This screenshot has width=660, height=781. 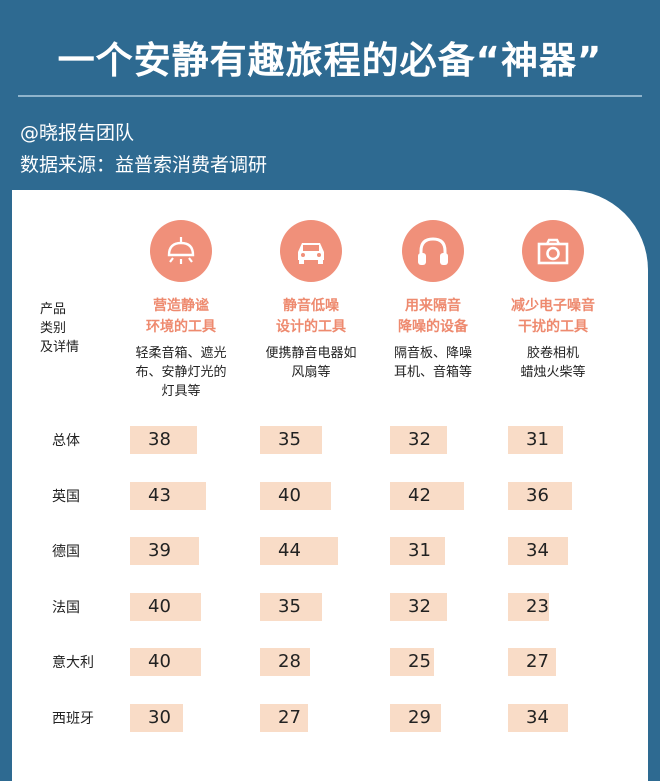 What do you see at coordinates (66, 441) in the screenshot?
I see `row-label: 总体` at bounding box center [66, 441].